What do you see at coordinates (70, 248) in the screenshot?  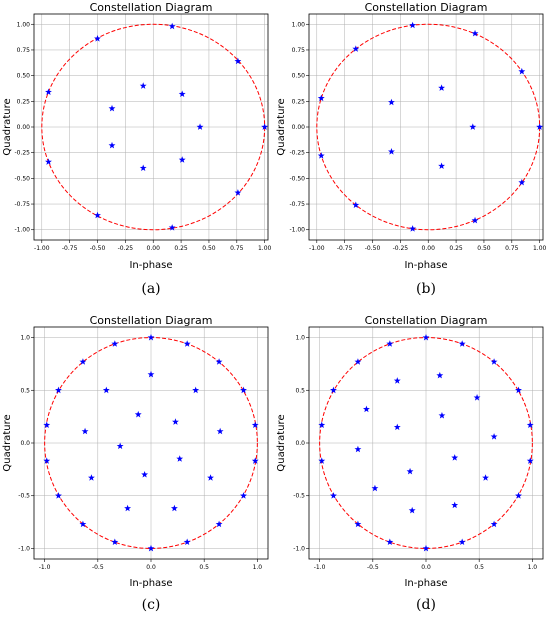 I see `x-tick-label: -0.75` at bounding box center [70, 248].